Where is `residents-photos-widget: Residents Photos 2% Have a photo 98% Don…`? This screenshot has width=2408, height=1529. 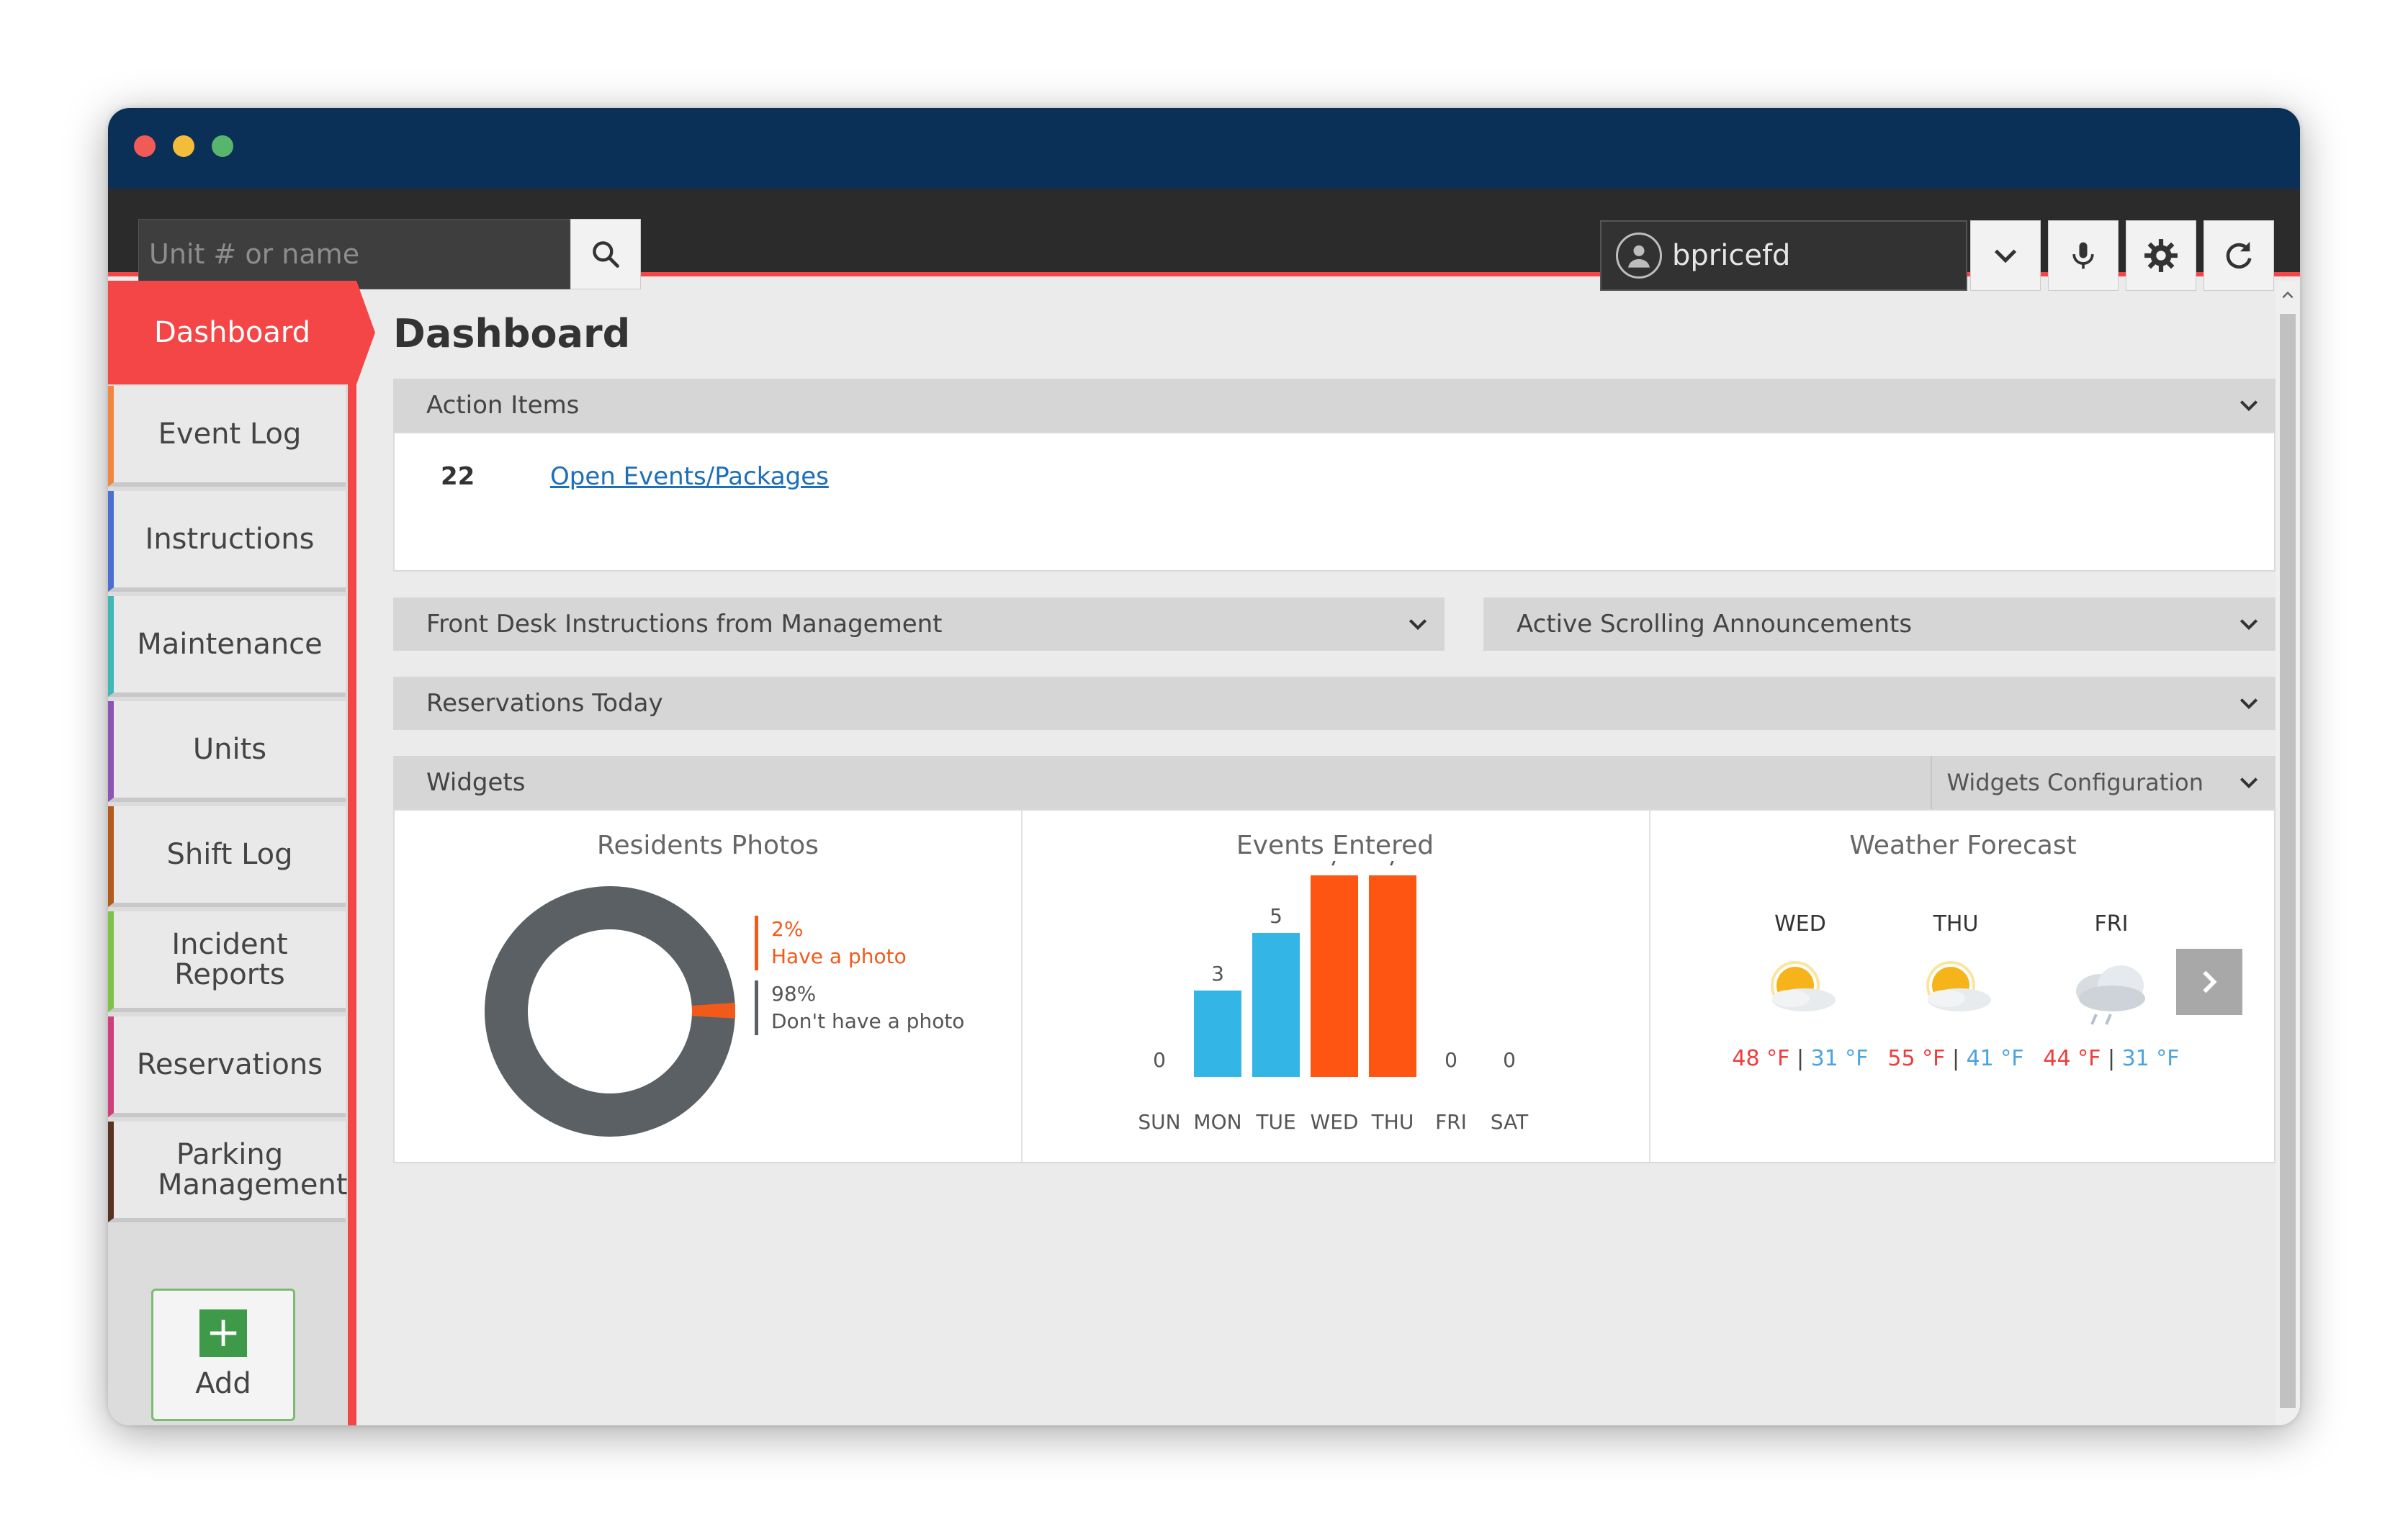
residents-photos-widget: Residents Photos 2% Have a photo 98% Don… is located at coordinates (708, 988).